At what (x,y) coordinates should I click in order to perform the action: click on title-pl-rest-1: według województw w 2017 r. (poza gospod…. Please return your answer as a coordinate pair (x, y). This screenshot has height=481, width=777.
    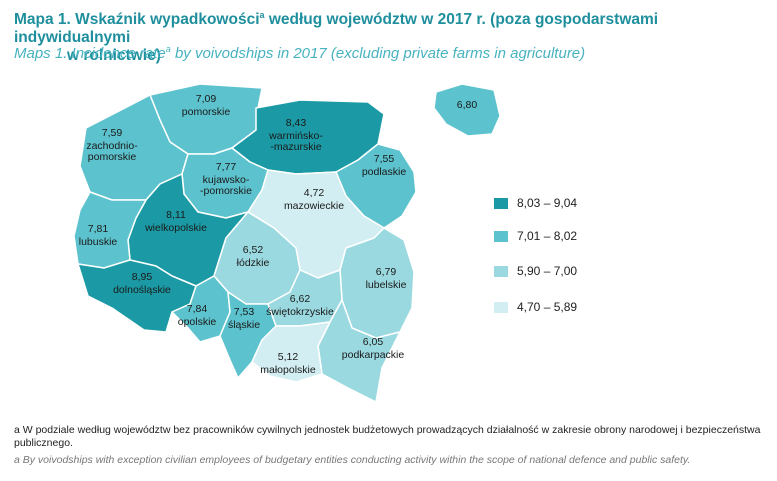
    Looking at the image, I should click on (336, 29).